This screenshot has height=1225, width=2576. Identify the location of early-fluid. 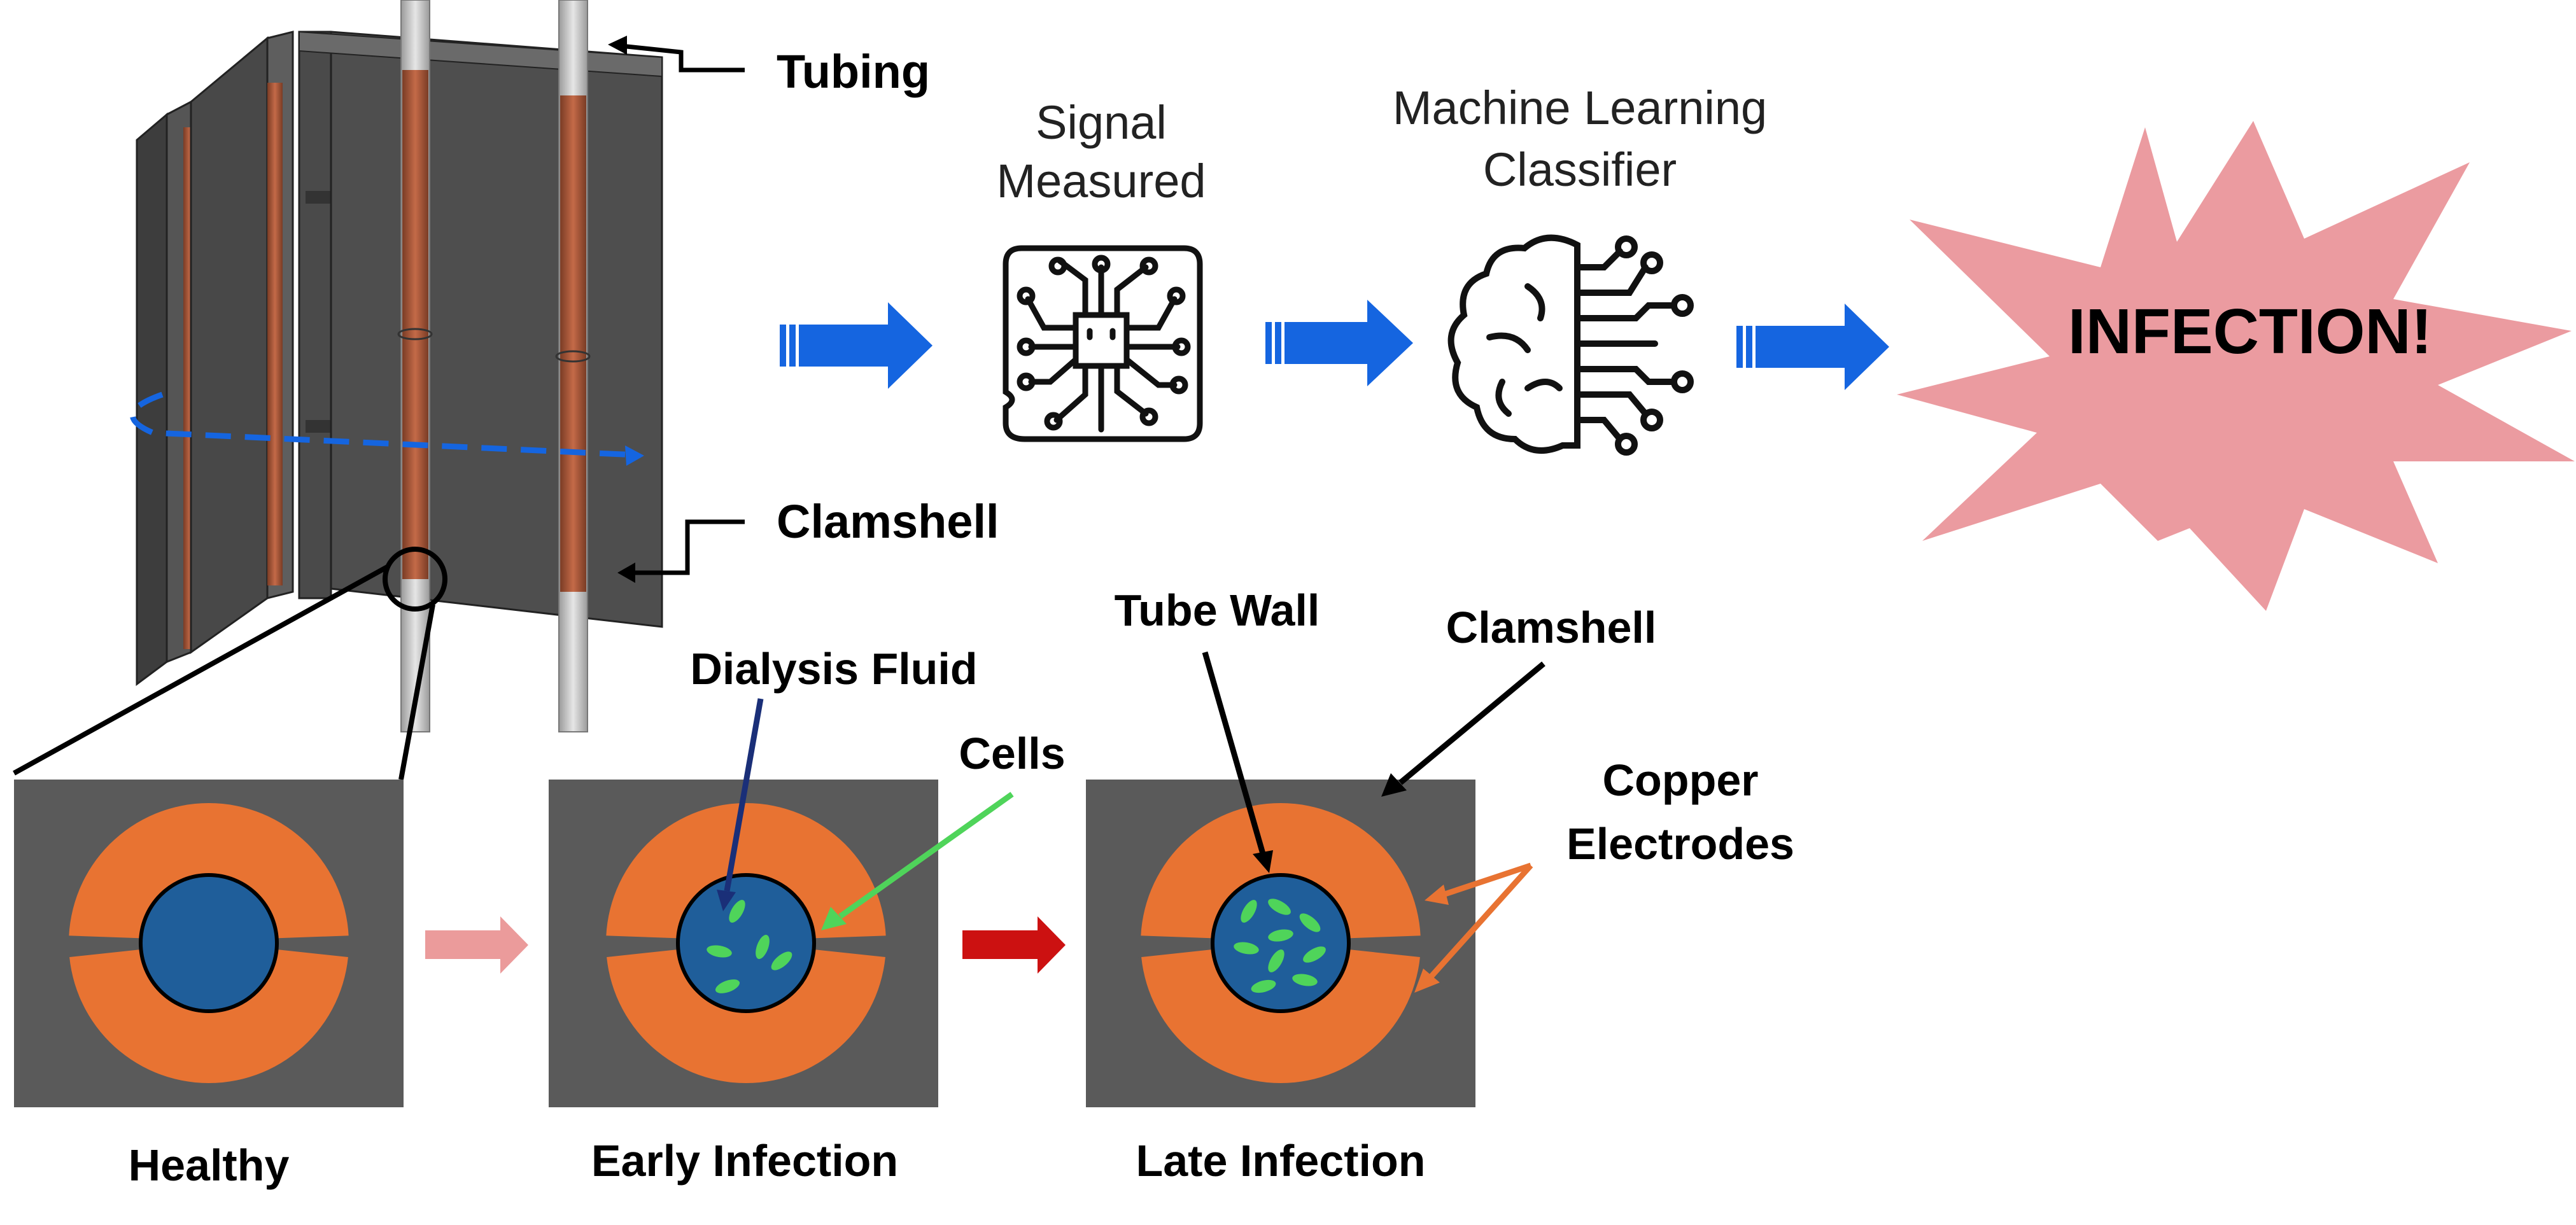
(746, 943).